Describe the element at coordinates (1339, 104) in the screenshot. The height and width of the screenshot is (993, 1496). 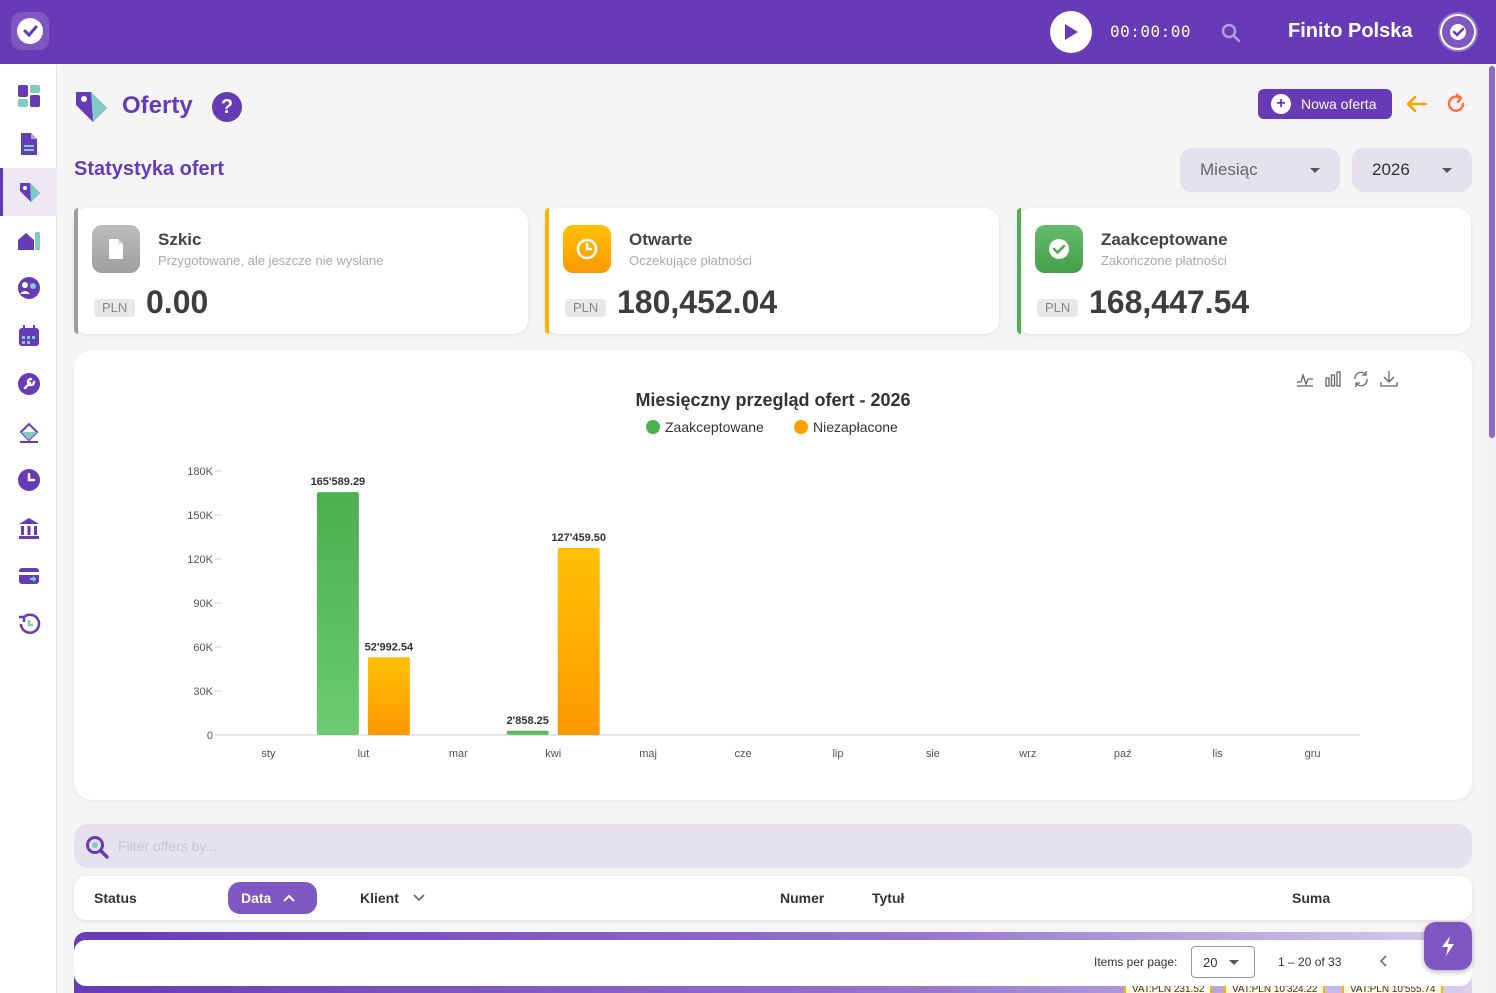
I see `new-offer-label: Nowa oferta` at that location.